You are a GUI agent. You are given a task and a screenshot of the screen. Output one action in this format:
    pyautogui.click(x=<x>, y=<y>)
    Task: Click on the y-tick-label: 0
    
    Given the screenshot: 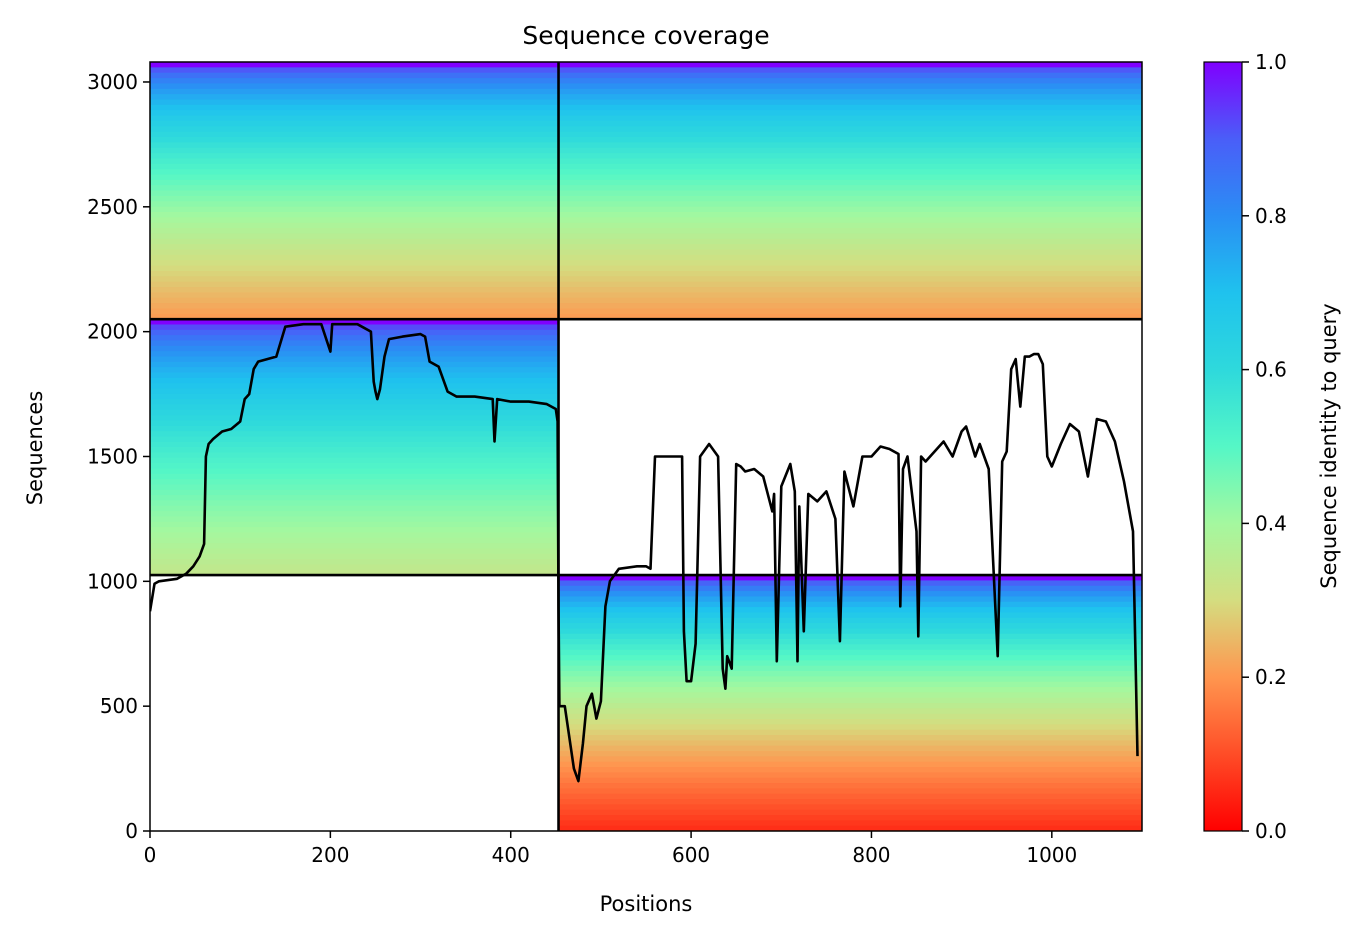 What is the action you would take?
    pyautogui.click(x=131, y=831)
    